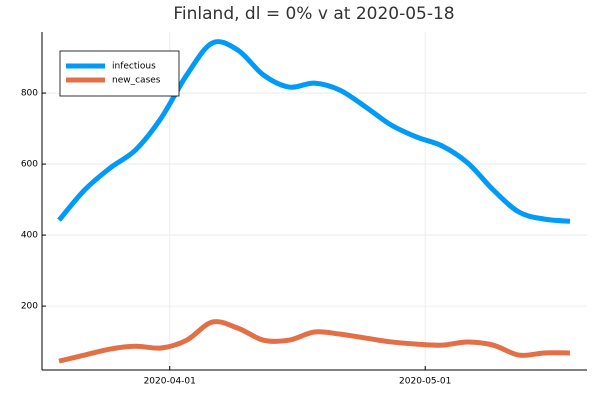 Image resolution: width=600 pixels, height=400 pixels. What do you see at coordinates (29, 307) in the screenshot?
I see `y-tick-label: 200` at bounding box center [29, 307].